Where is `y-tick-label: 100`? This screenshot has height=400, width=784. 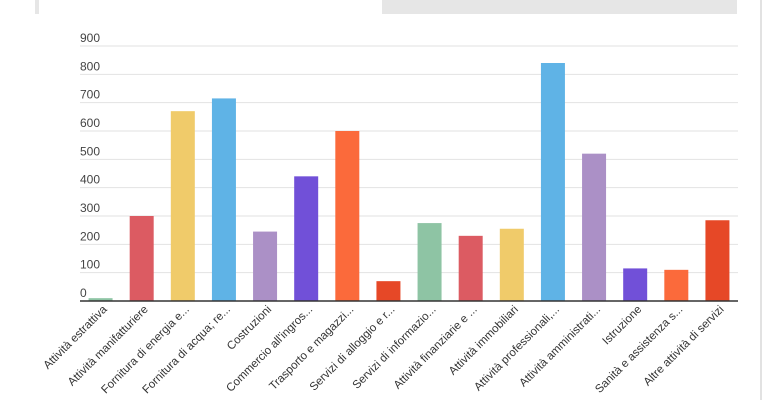 y-tick-label: 100 is located at coordinates (90, 265).